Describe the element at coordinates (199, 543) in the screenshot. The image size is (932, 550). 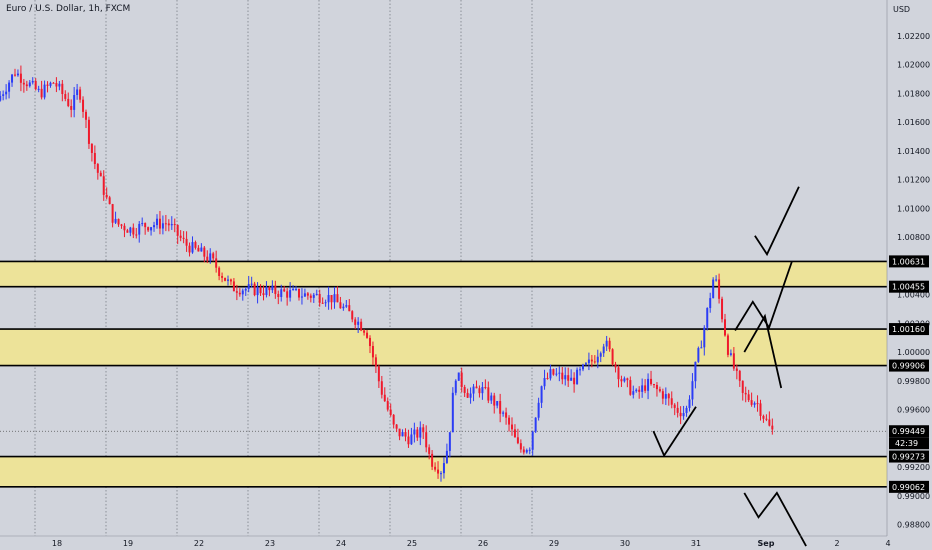
I see `x-tick-label: 22` at that location.